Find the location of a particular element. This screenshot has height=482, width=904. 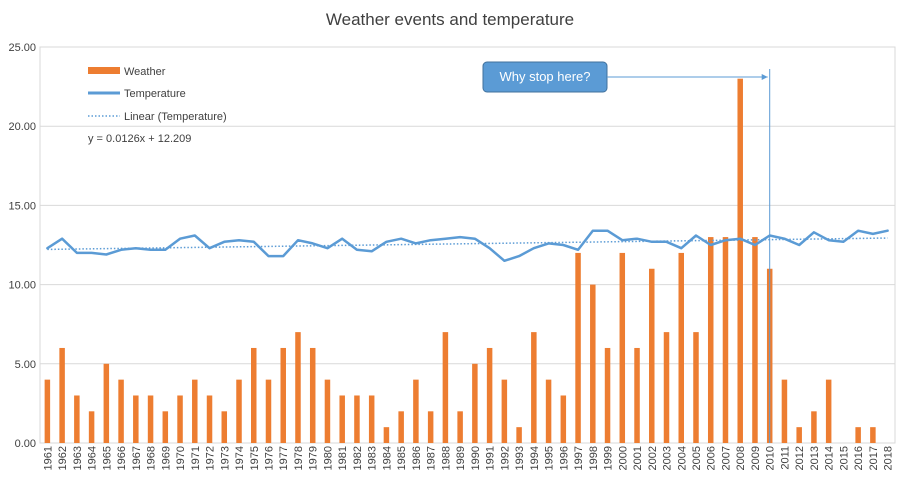

x-tick-label: 1975 is located at coordinates (255, 458).